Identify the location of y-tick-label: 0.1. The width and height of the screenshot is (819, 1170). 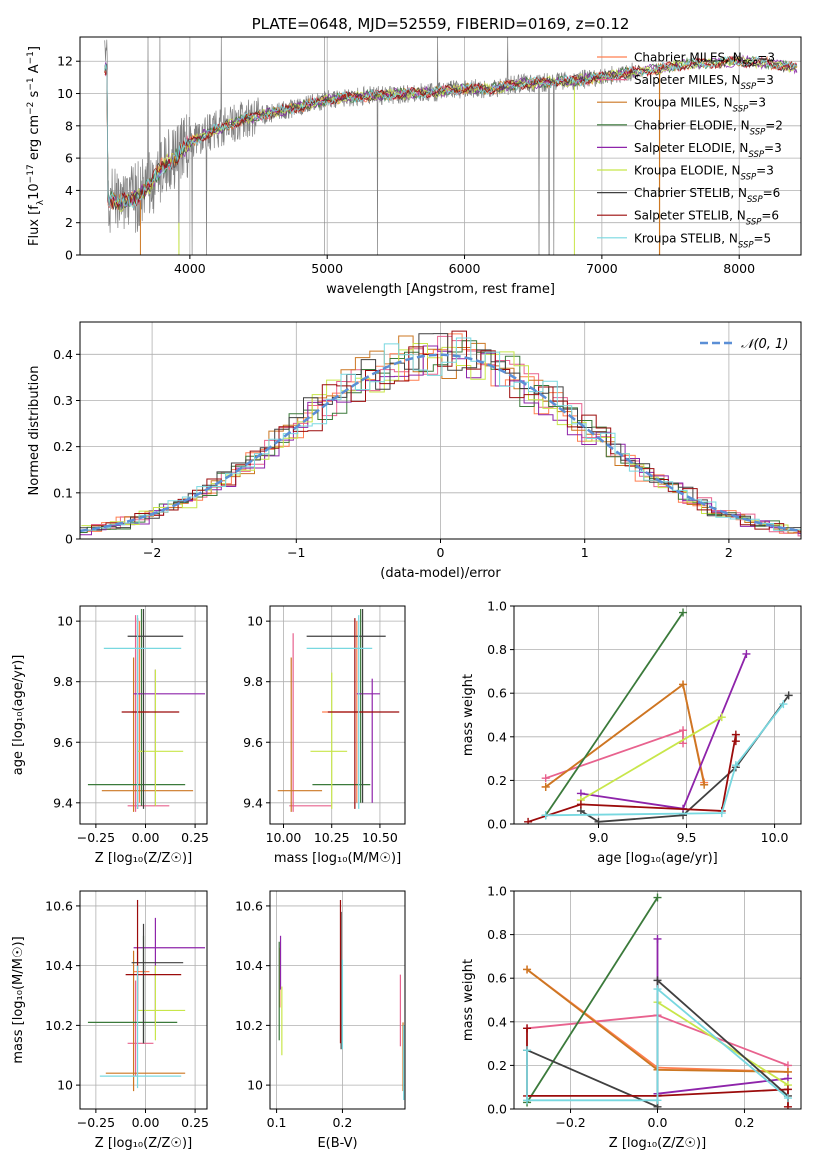
(63, 492).